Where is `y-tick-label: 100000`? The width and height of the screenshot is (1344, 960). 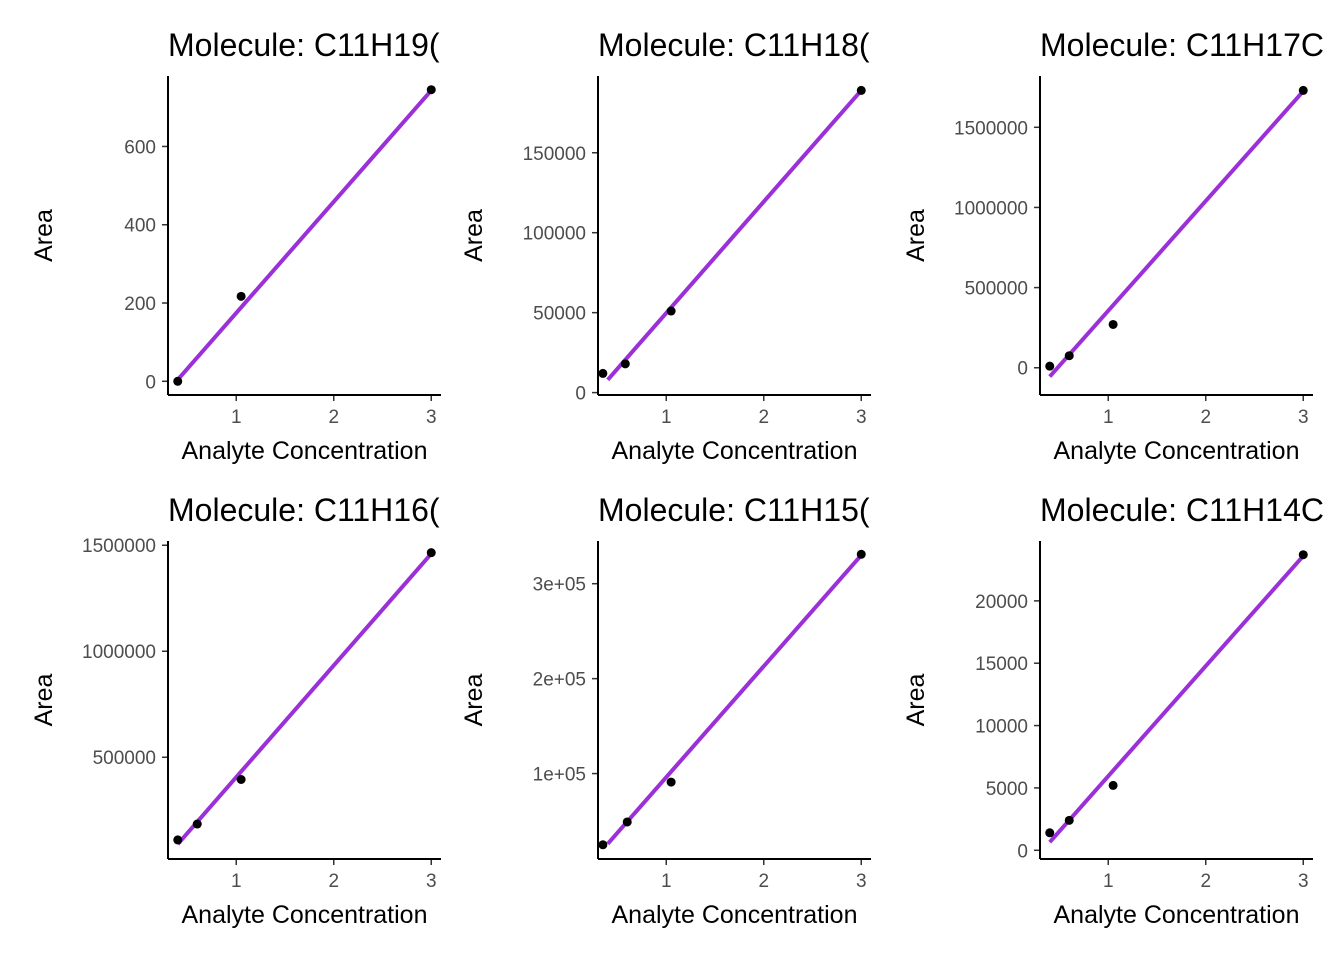 y-tick-label: 100000 is located at coordinates (554, 234).